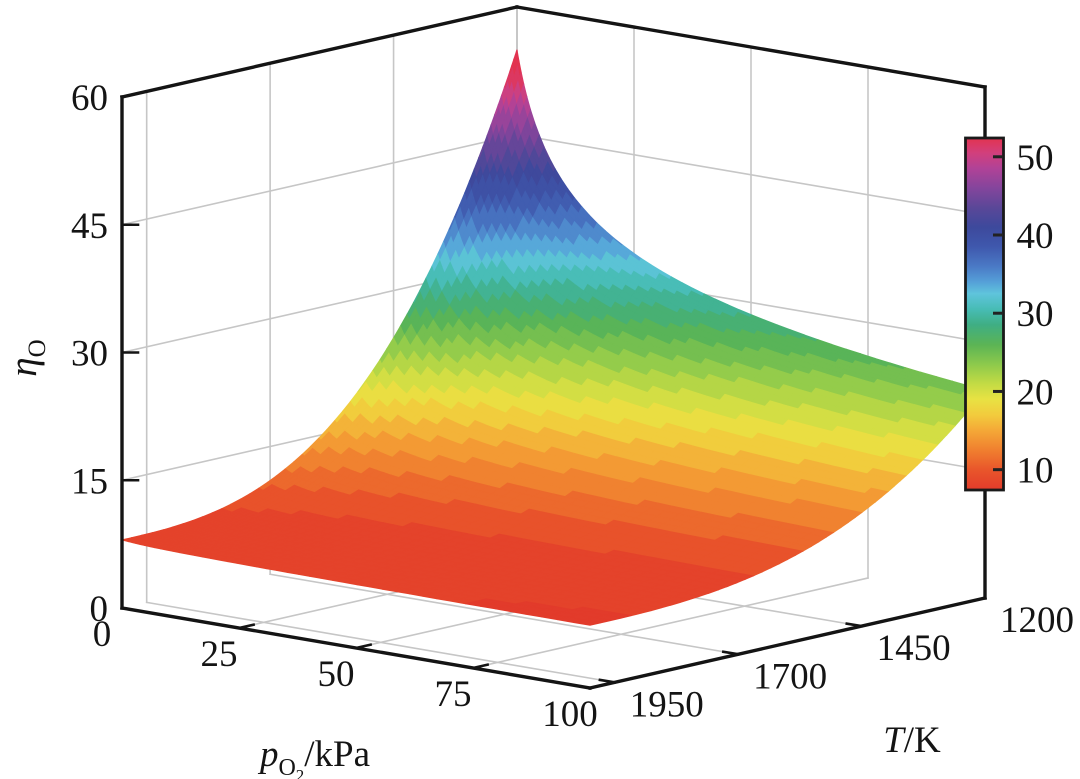 This screenshot has height=779, width=1080. I want to click on z-axis-title-text: η, so click(23, 366).